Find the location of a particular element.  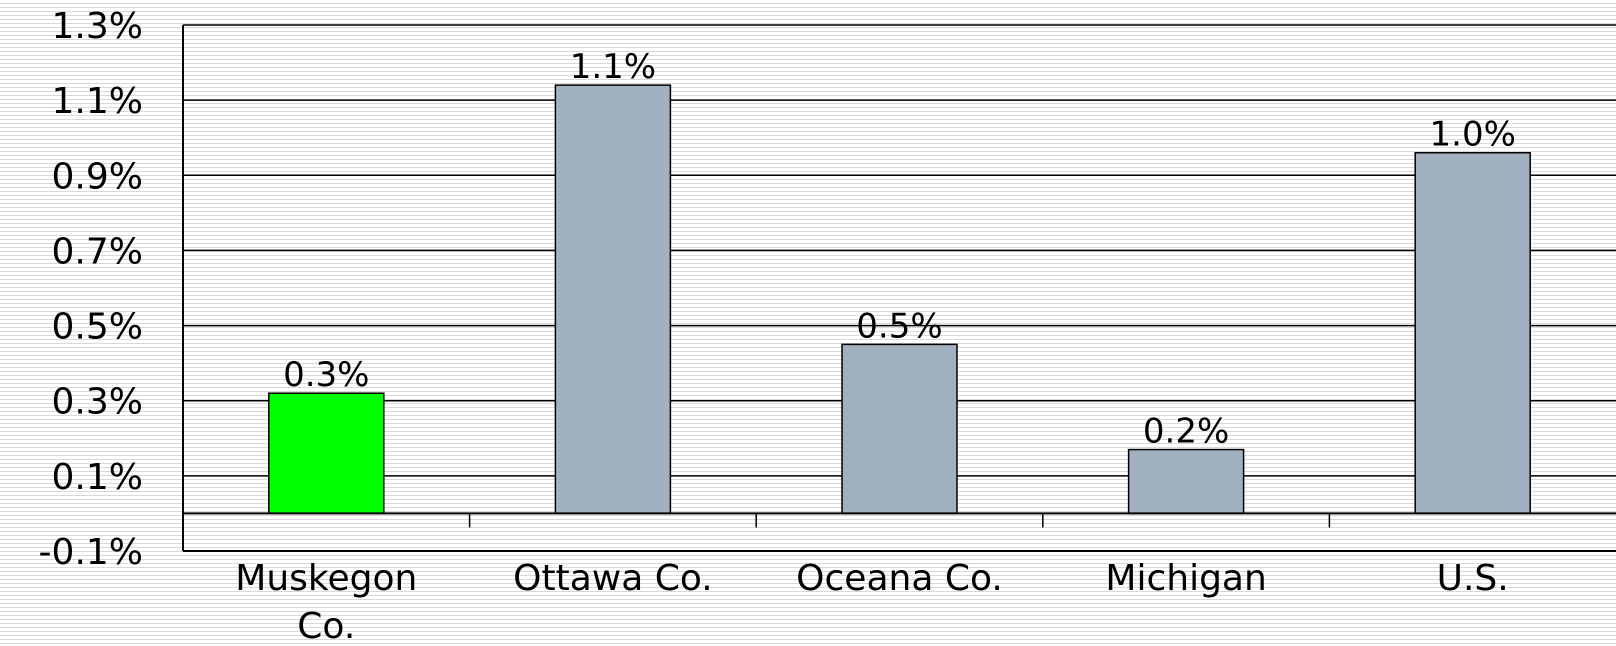

data-label: 1.1% is located at coordinates (613, 67).